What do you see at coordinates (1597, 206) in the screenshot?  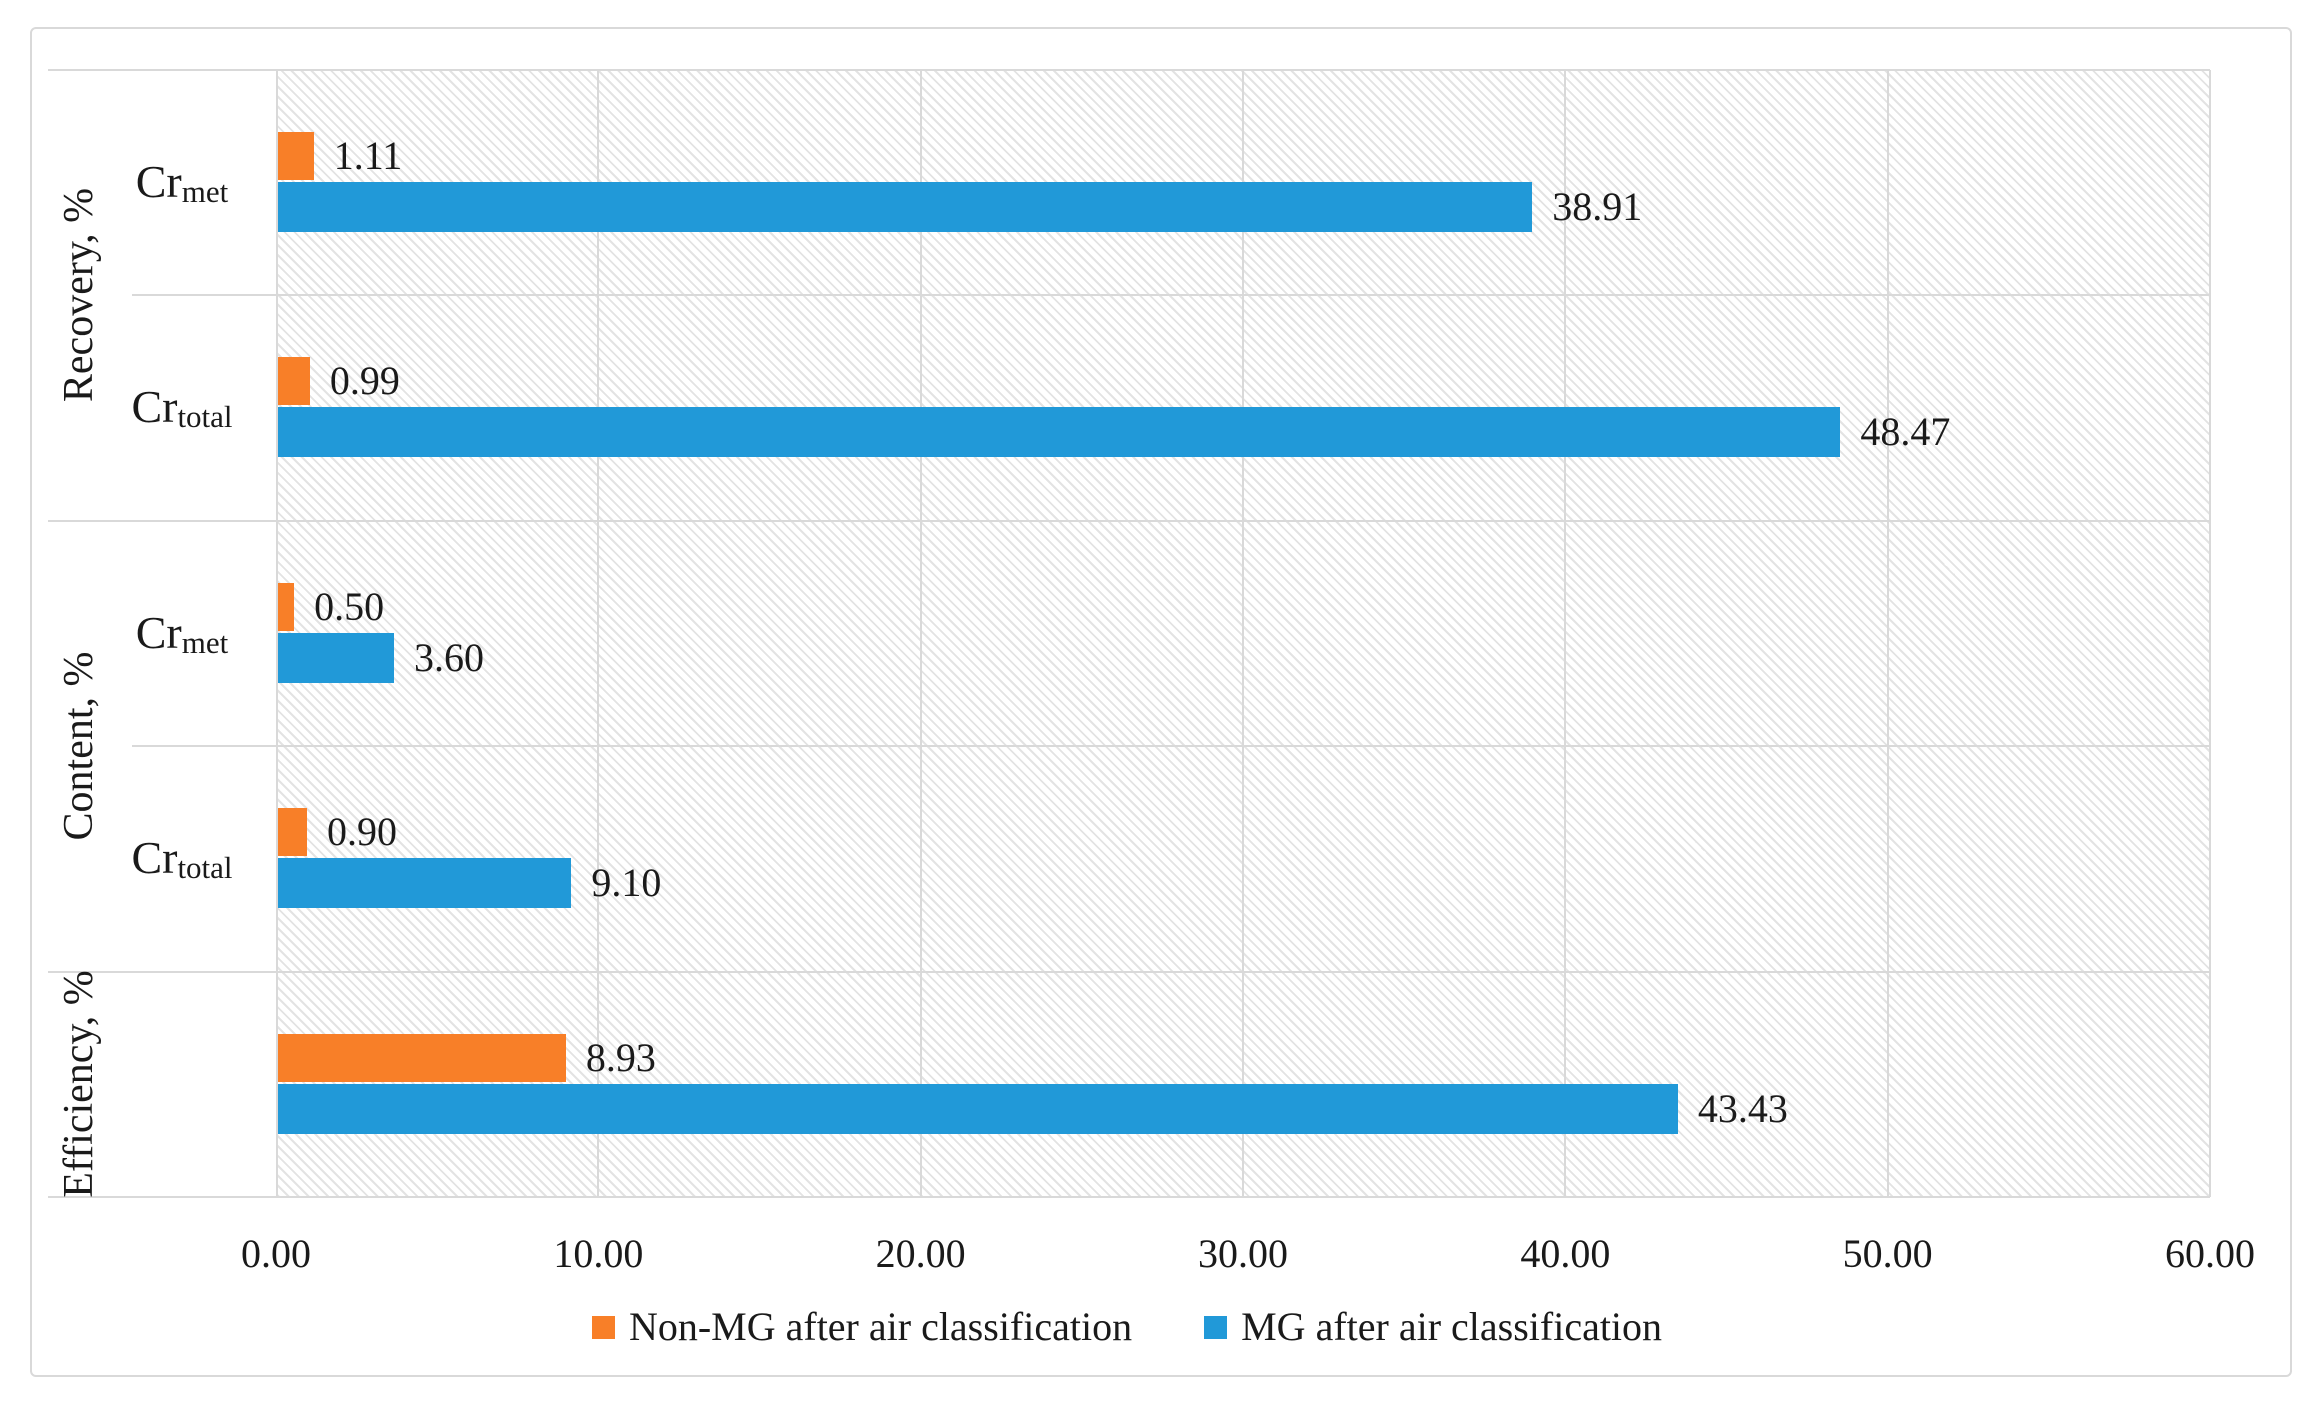 I see `bar-value-label: 38.91` at bounding box center [1597, 206].